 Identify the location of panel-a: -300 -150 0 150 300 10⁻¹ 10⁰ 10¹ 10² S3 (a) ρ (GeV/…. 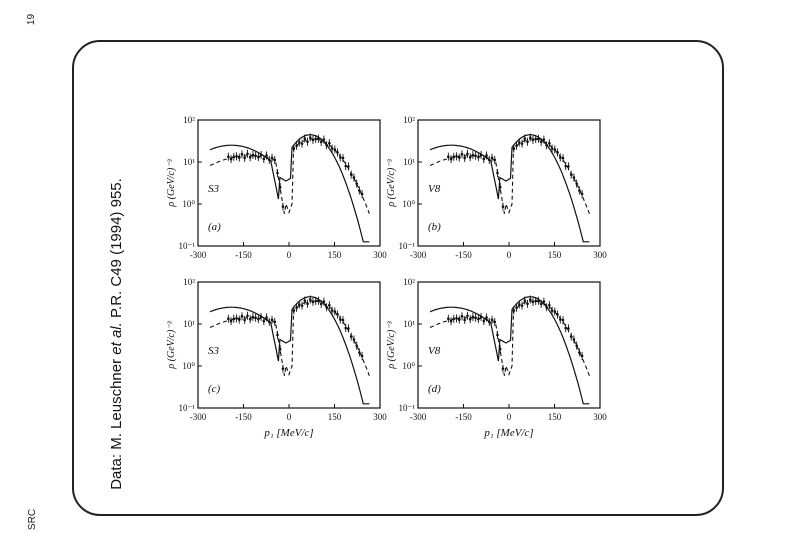
(276, 187).